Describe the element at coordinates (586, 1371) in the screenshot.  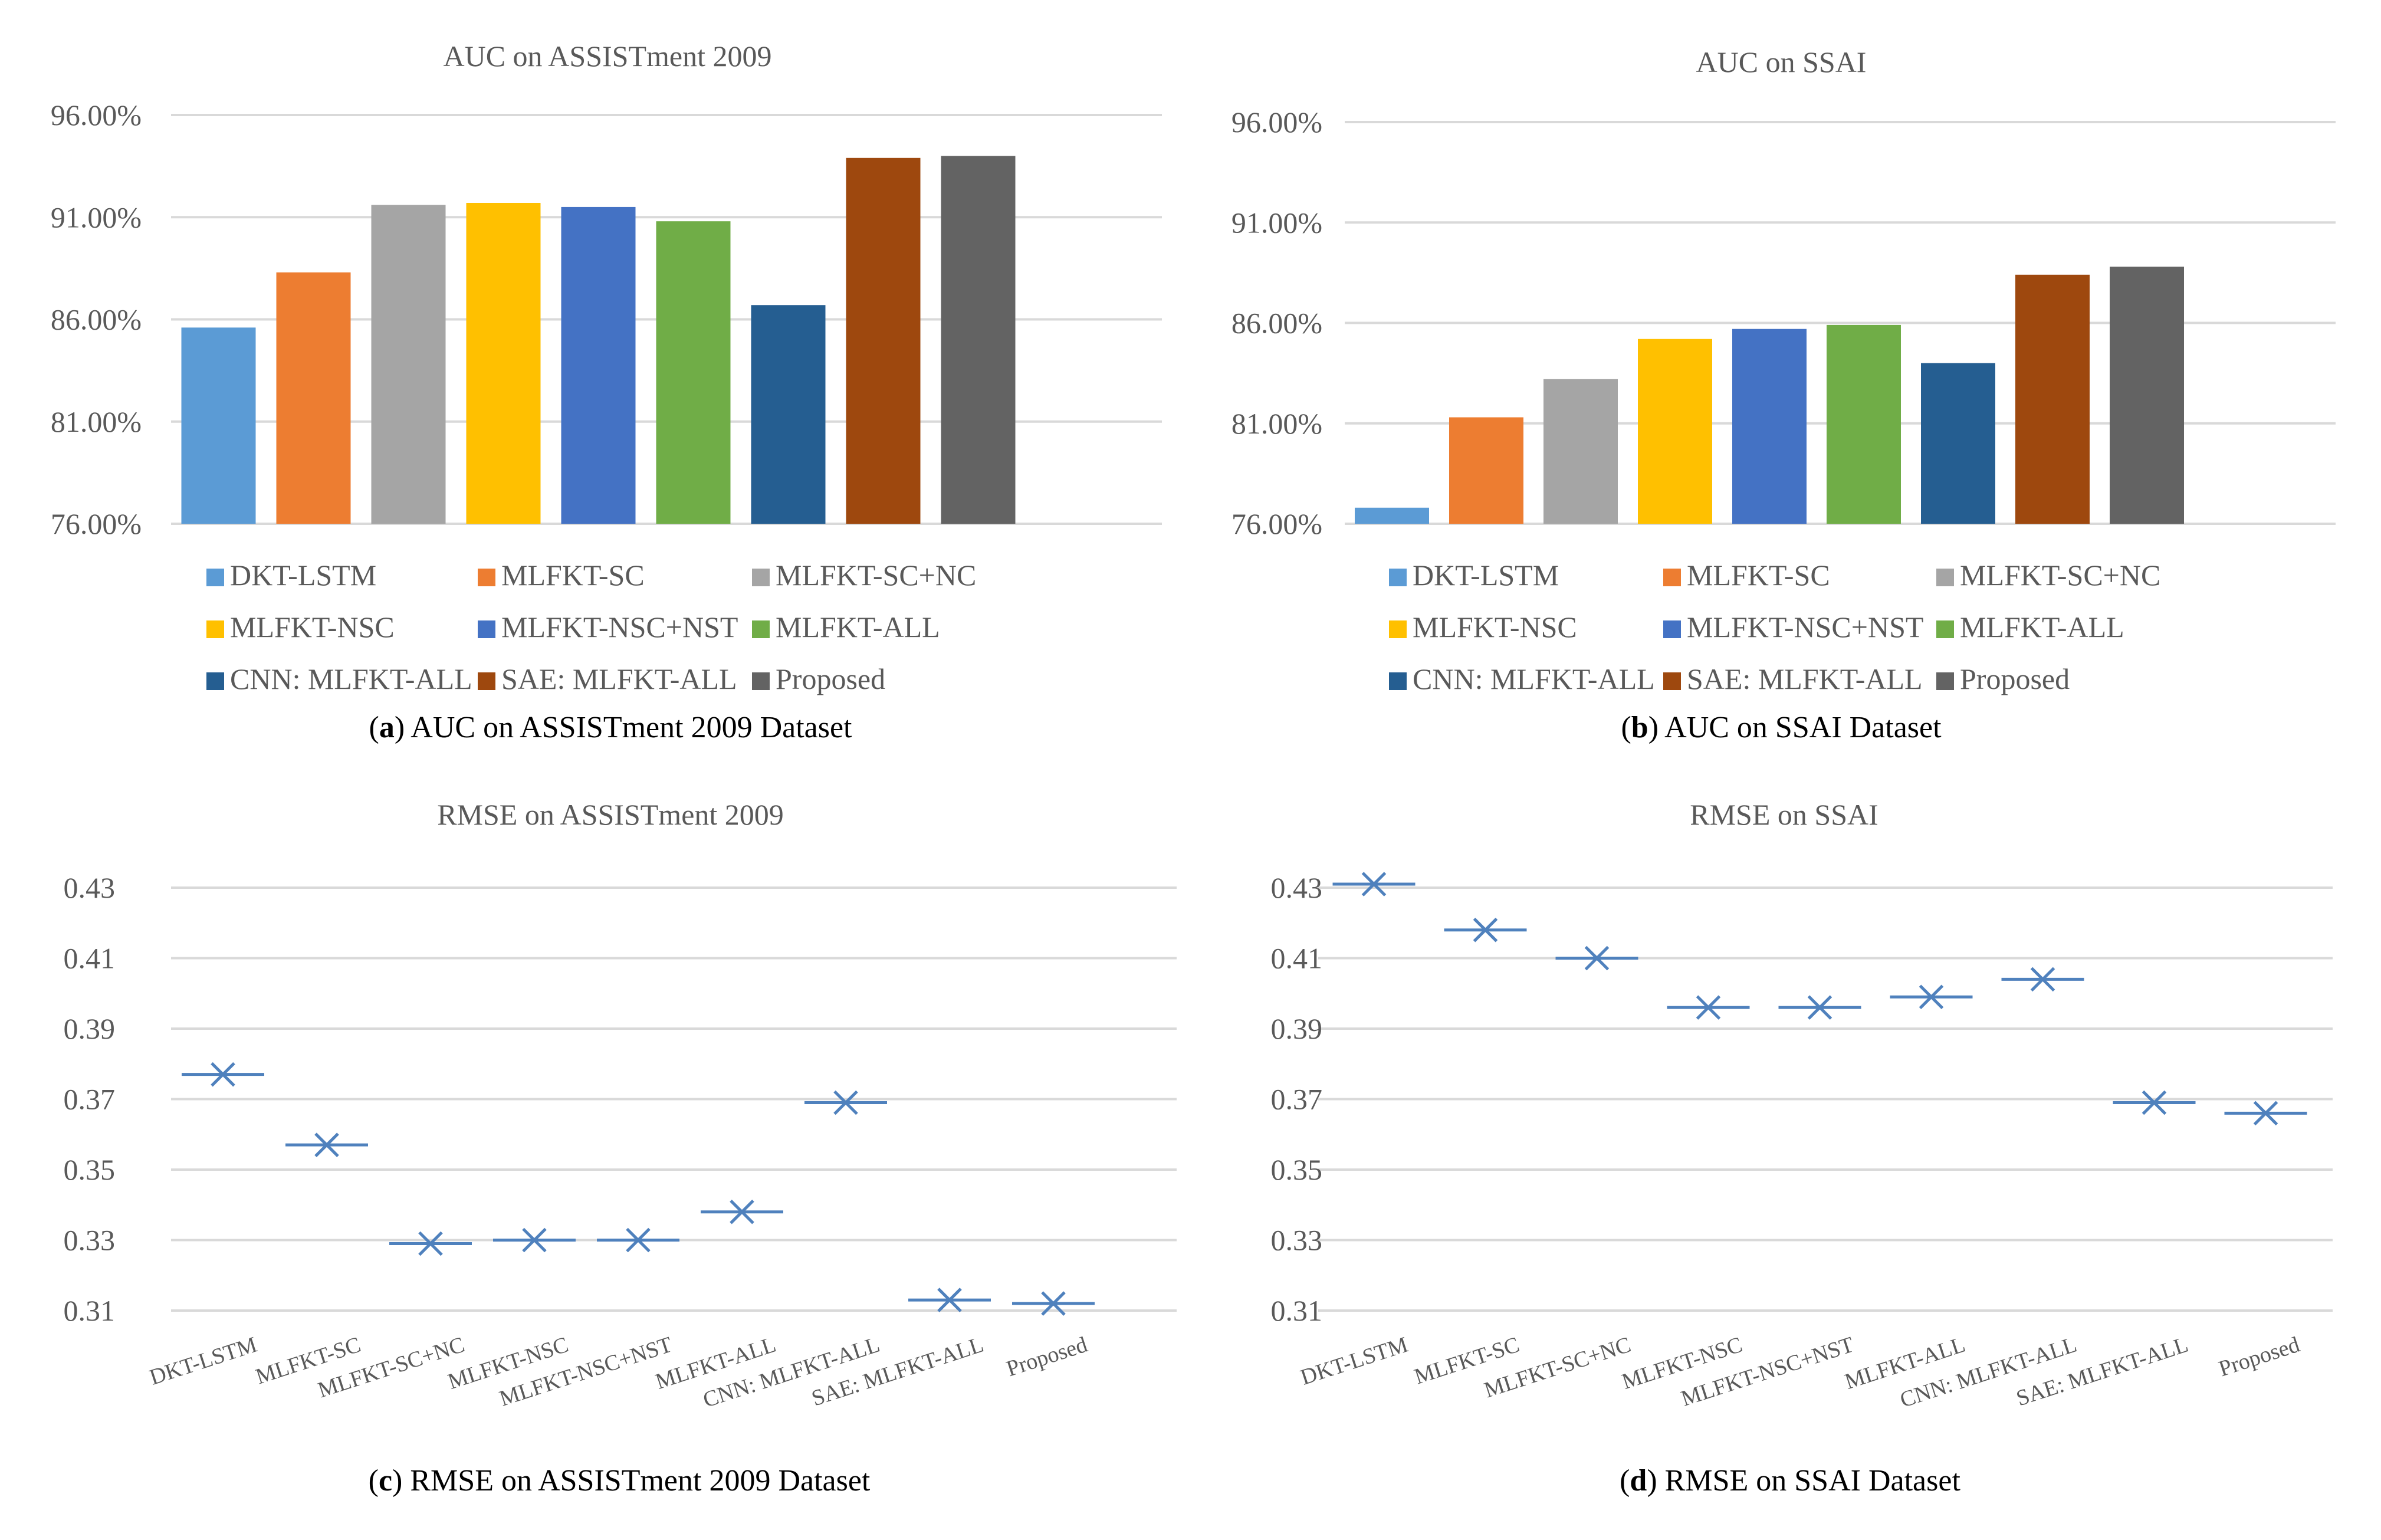
I see `x-tick-label: MLFKT-NSC+NST` at that location.